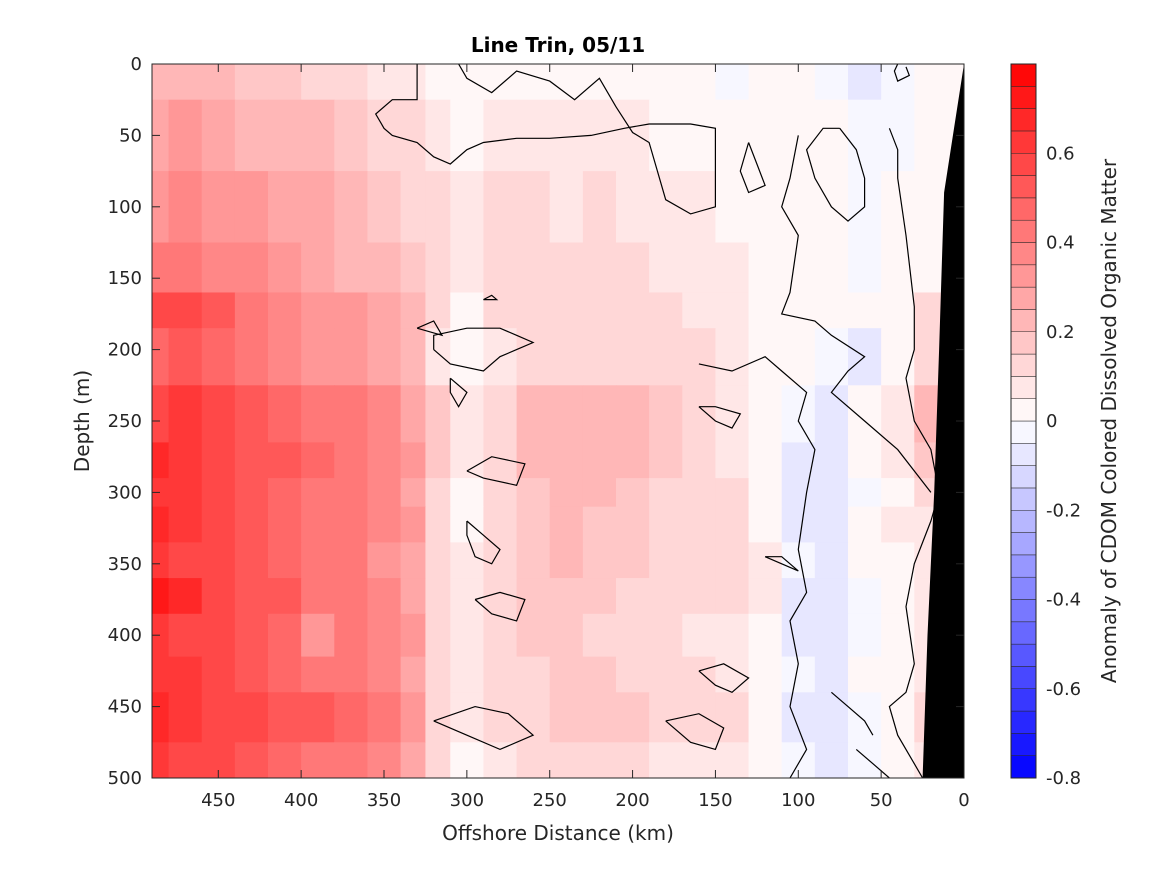 The image size is (1167, 875). What do you see at coordinates (467, 800) in the screenshot?
I see `x-tick-label: 300` at bounding box center [467, 800].